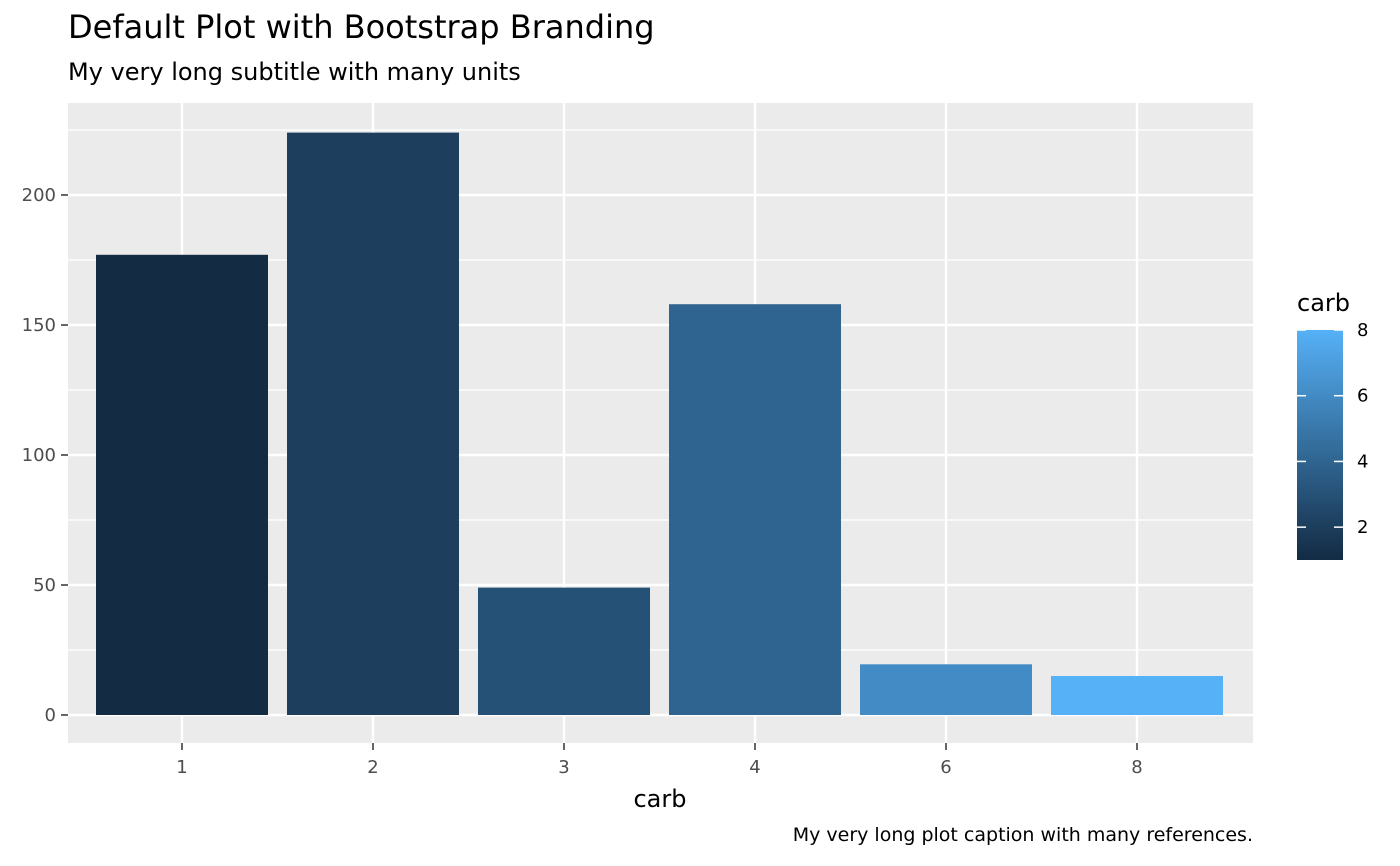 This screenshot has height=866, width=1400. What do you see at coordinates (372, 767) in the screenshot?
I see `x-tick-label: 2` at bounding box center [372, 767].